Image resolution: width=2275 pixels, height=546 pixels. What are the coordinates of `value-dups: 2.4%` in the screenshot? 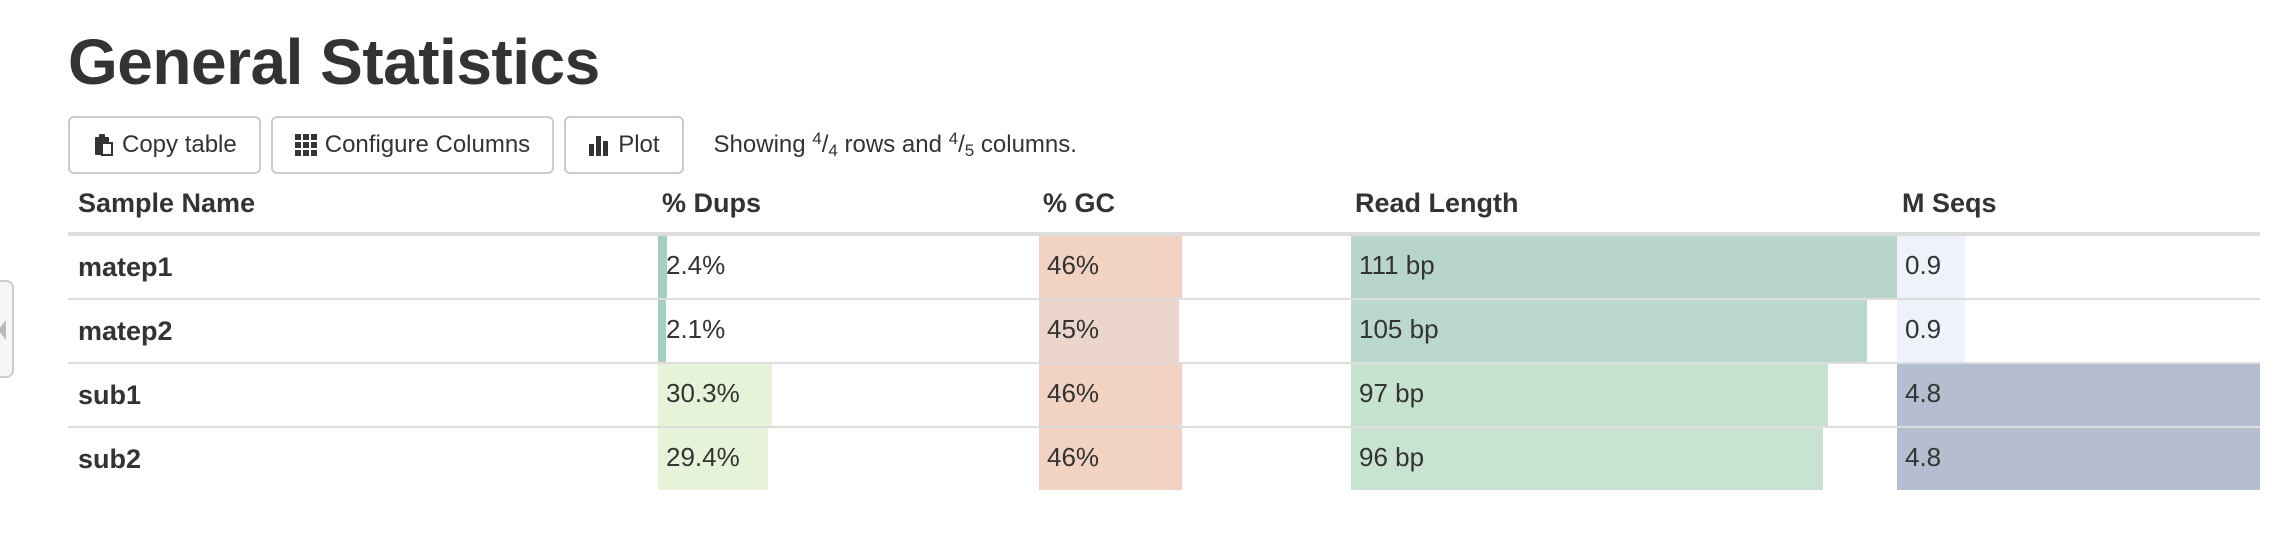 It's located at (696, 265).